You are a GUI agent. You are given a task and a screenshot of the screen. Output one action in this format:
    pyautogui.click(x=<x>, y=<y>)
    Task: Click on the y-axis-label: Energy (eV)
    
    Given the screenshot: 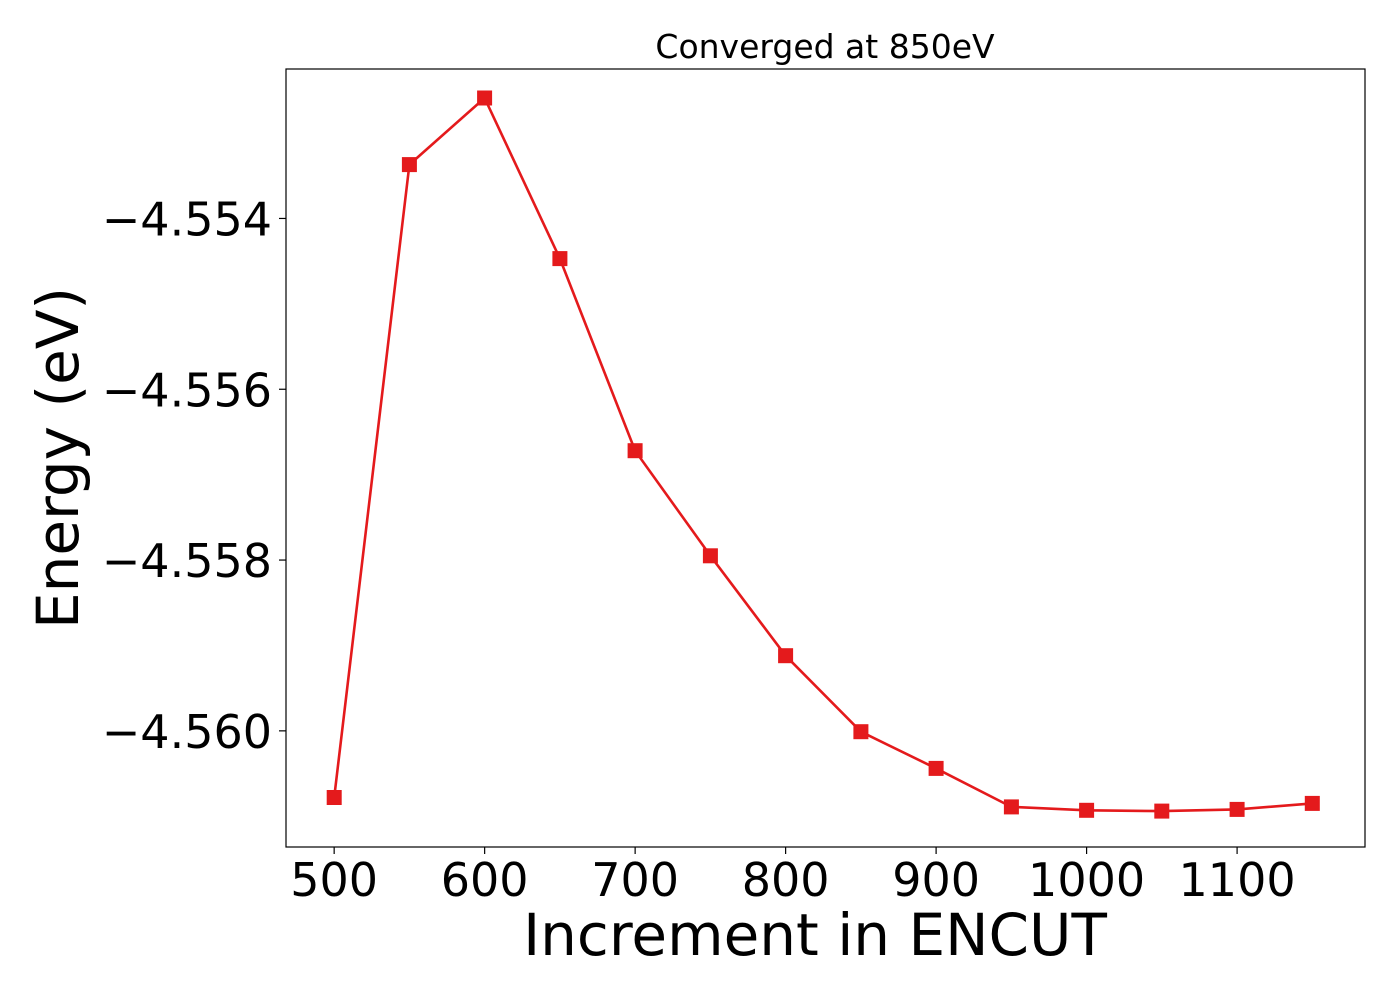 What is the action you would take?
    pyautogui.click(x=58, y=458)
    